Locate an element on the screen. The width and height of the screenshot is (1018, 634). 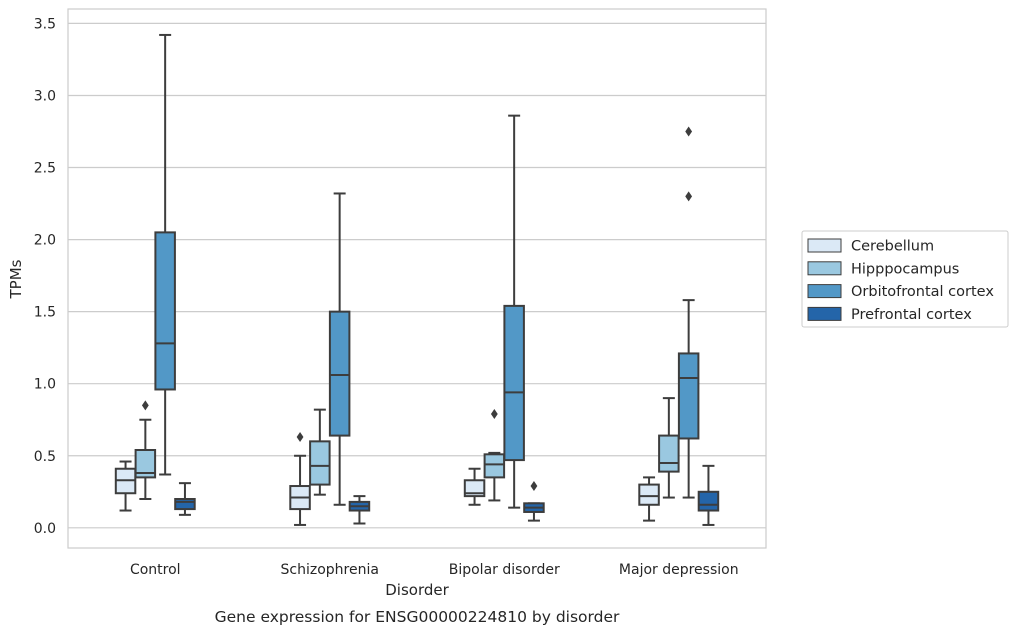
y-tick-label: 1.0 is located at coordinates (45, 385).